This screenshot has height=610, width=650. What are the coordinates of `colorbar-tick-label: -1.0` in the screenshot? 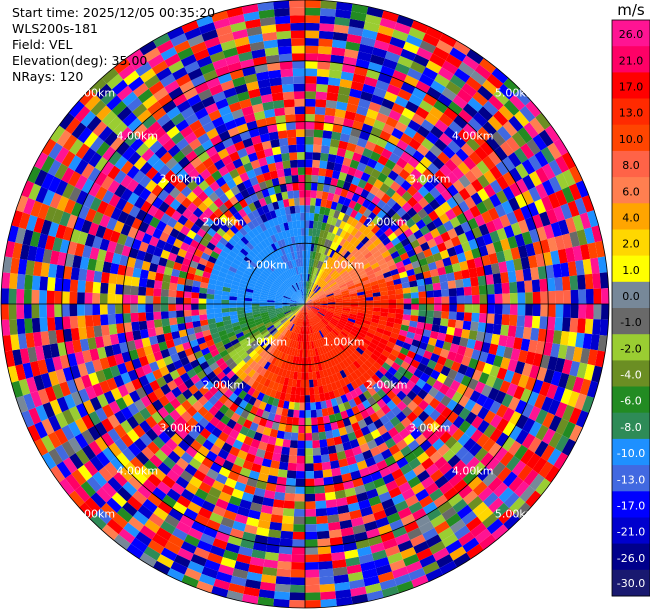 It's located at (630, 322).